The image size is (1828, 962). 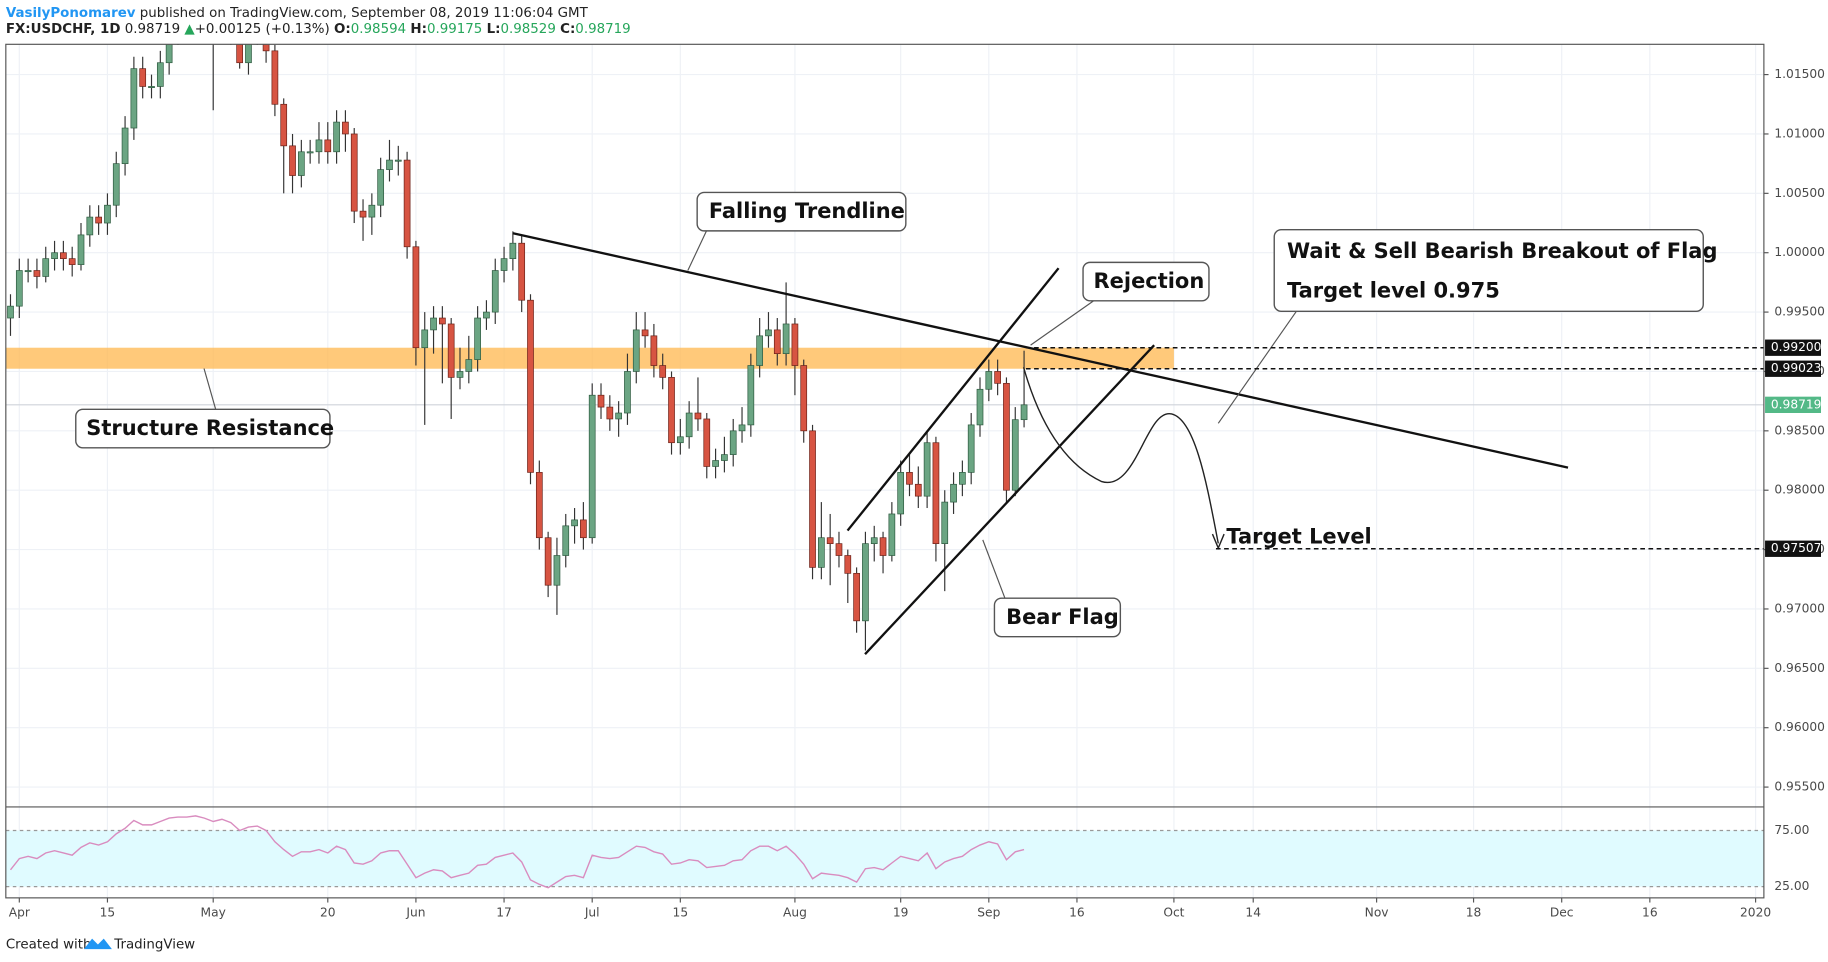 I want to click on l-label: L:, so click(x=494, y=29).